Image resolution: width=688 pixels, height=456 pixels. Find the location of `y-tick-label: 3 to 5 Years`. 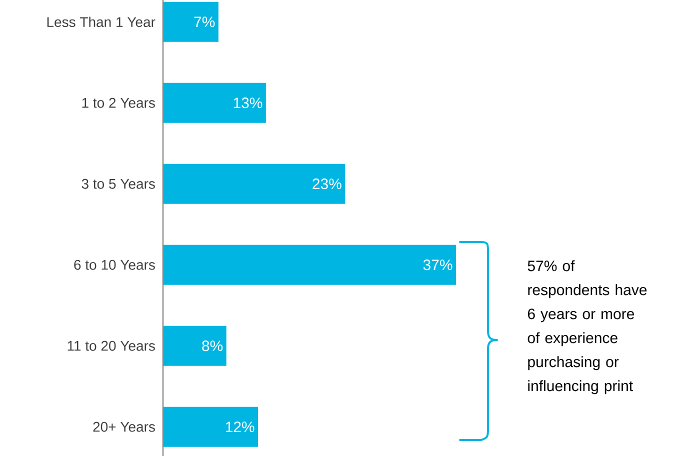

y-tick-label: 3 to 5 Years is located at coordinates (118, 183).